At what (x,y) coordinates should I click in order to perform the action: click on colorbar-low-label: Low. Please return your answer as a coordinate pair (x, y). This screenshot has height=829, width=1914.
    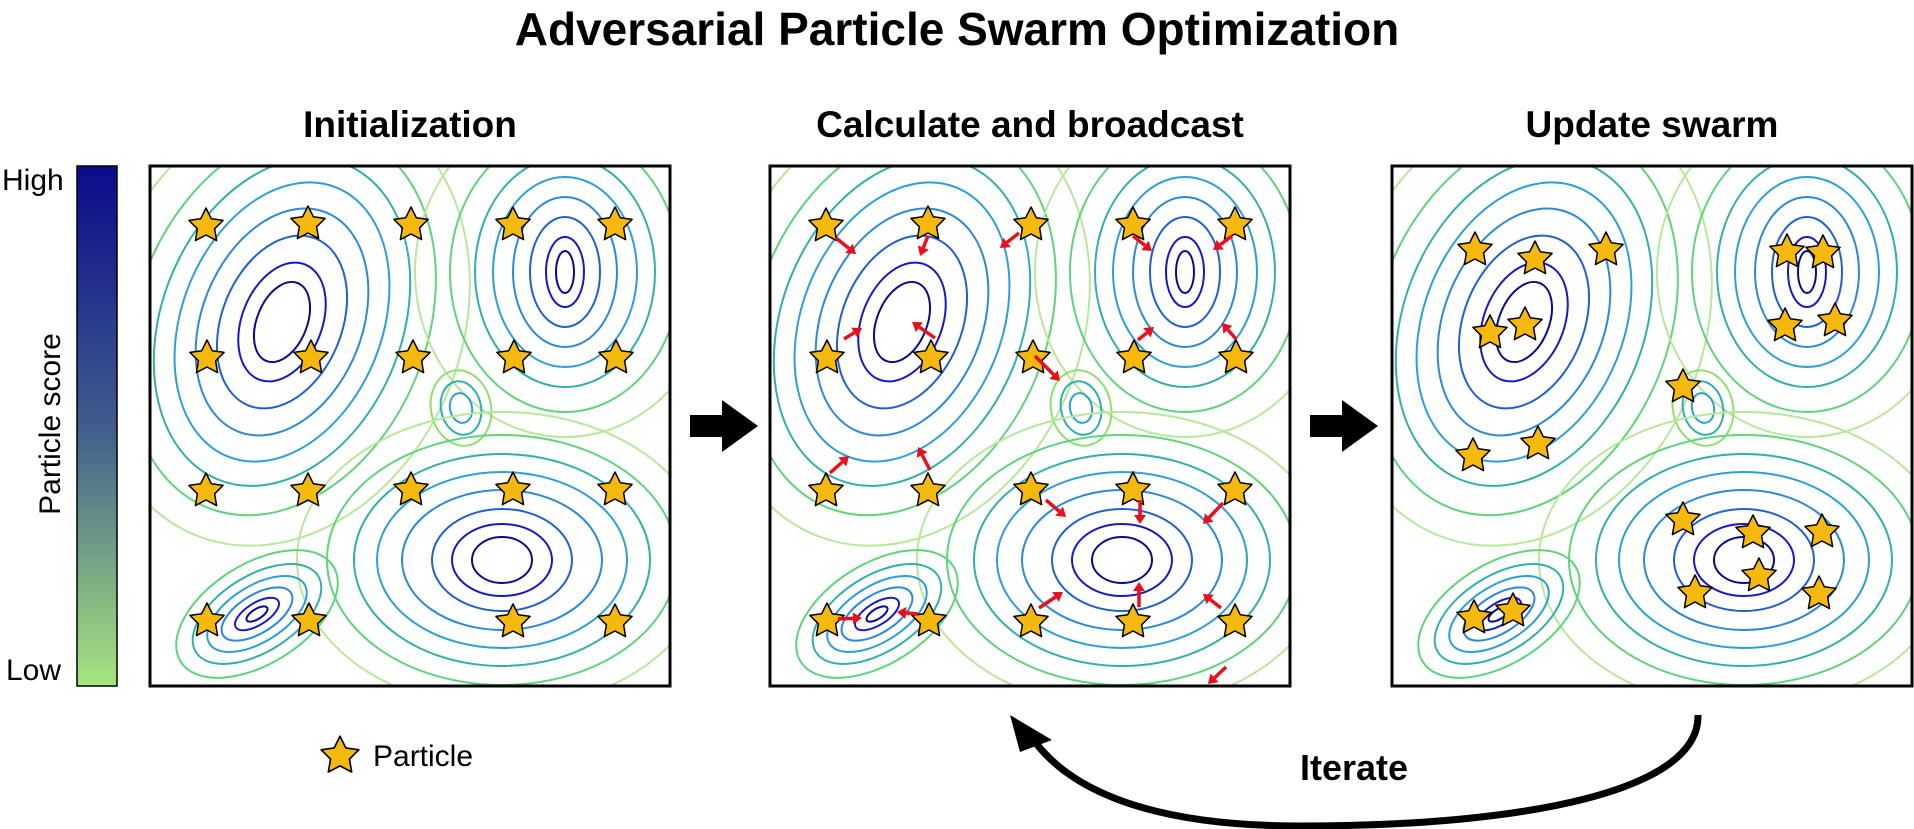
    Looking at the image, I should click on (34, 670).